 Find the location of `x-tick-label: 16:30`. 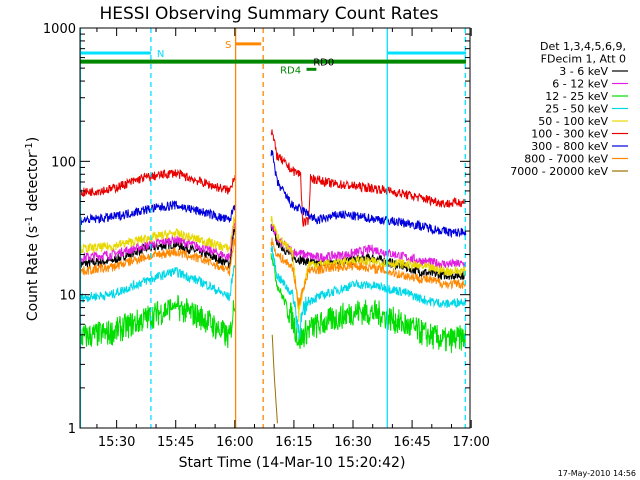

x-tick-label: 16:30 is located at coordinates (352, 442).